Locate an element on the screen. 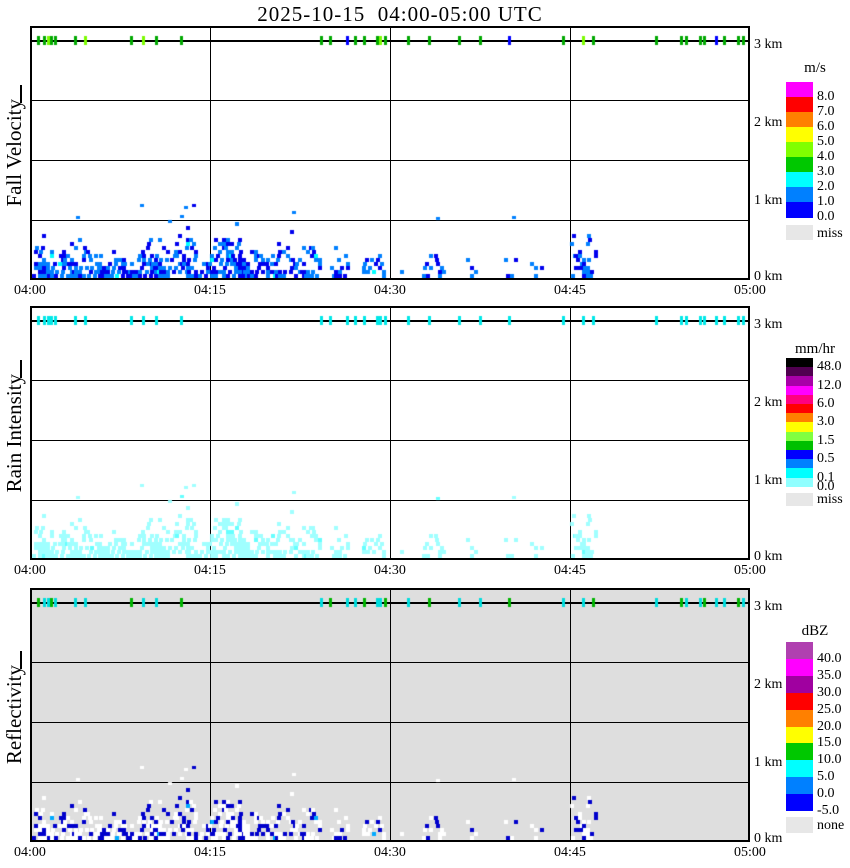 This screenshot has height=868, width=850. legend-value-label: -5.0 is located at coordinates (828, 810).